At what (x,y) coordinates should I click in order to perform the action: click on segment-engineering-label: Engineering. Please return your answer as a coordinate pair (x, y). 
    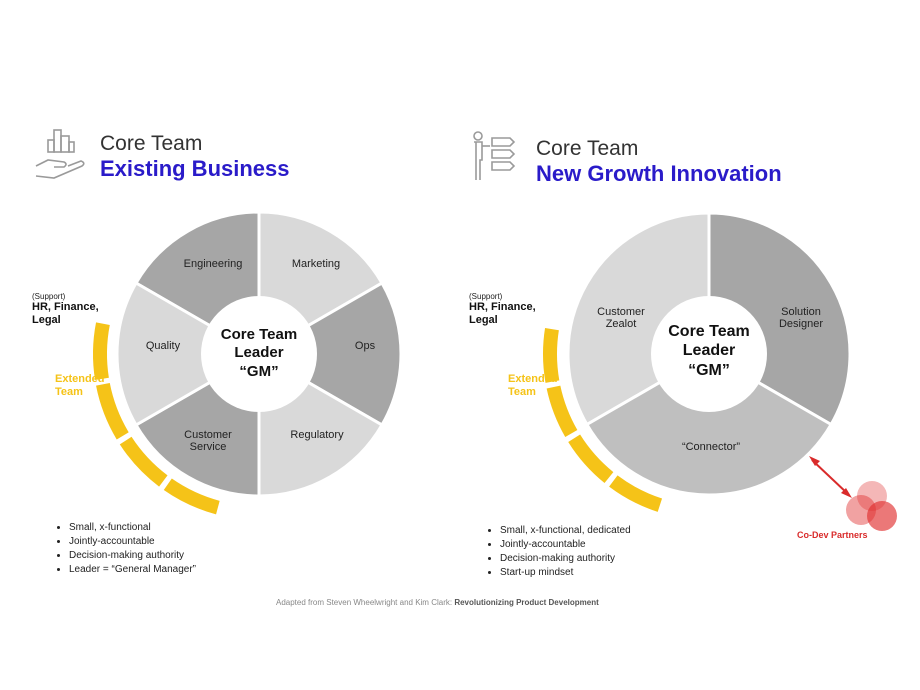
    Looking at the image, I should click on (213, 264).